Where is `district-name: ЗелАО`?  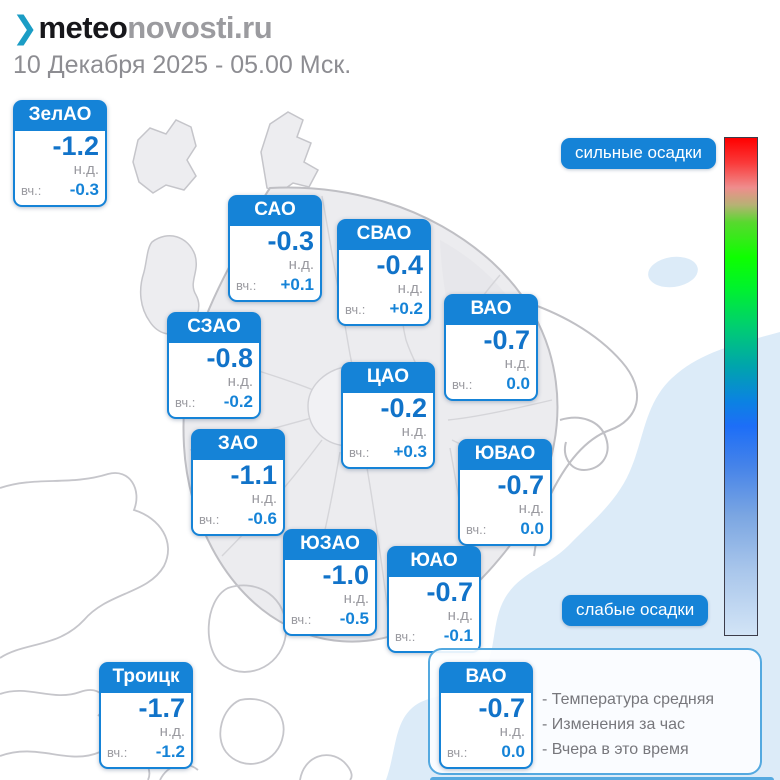 district-name: ЗелАО is located at coordinates (60, 114).